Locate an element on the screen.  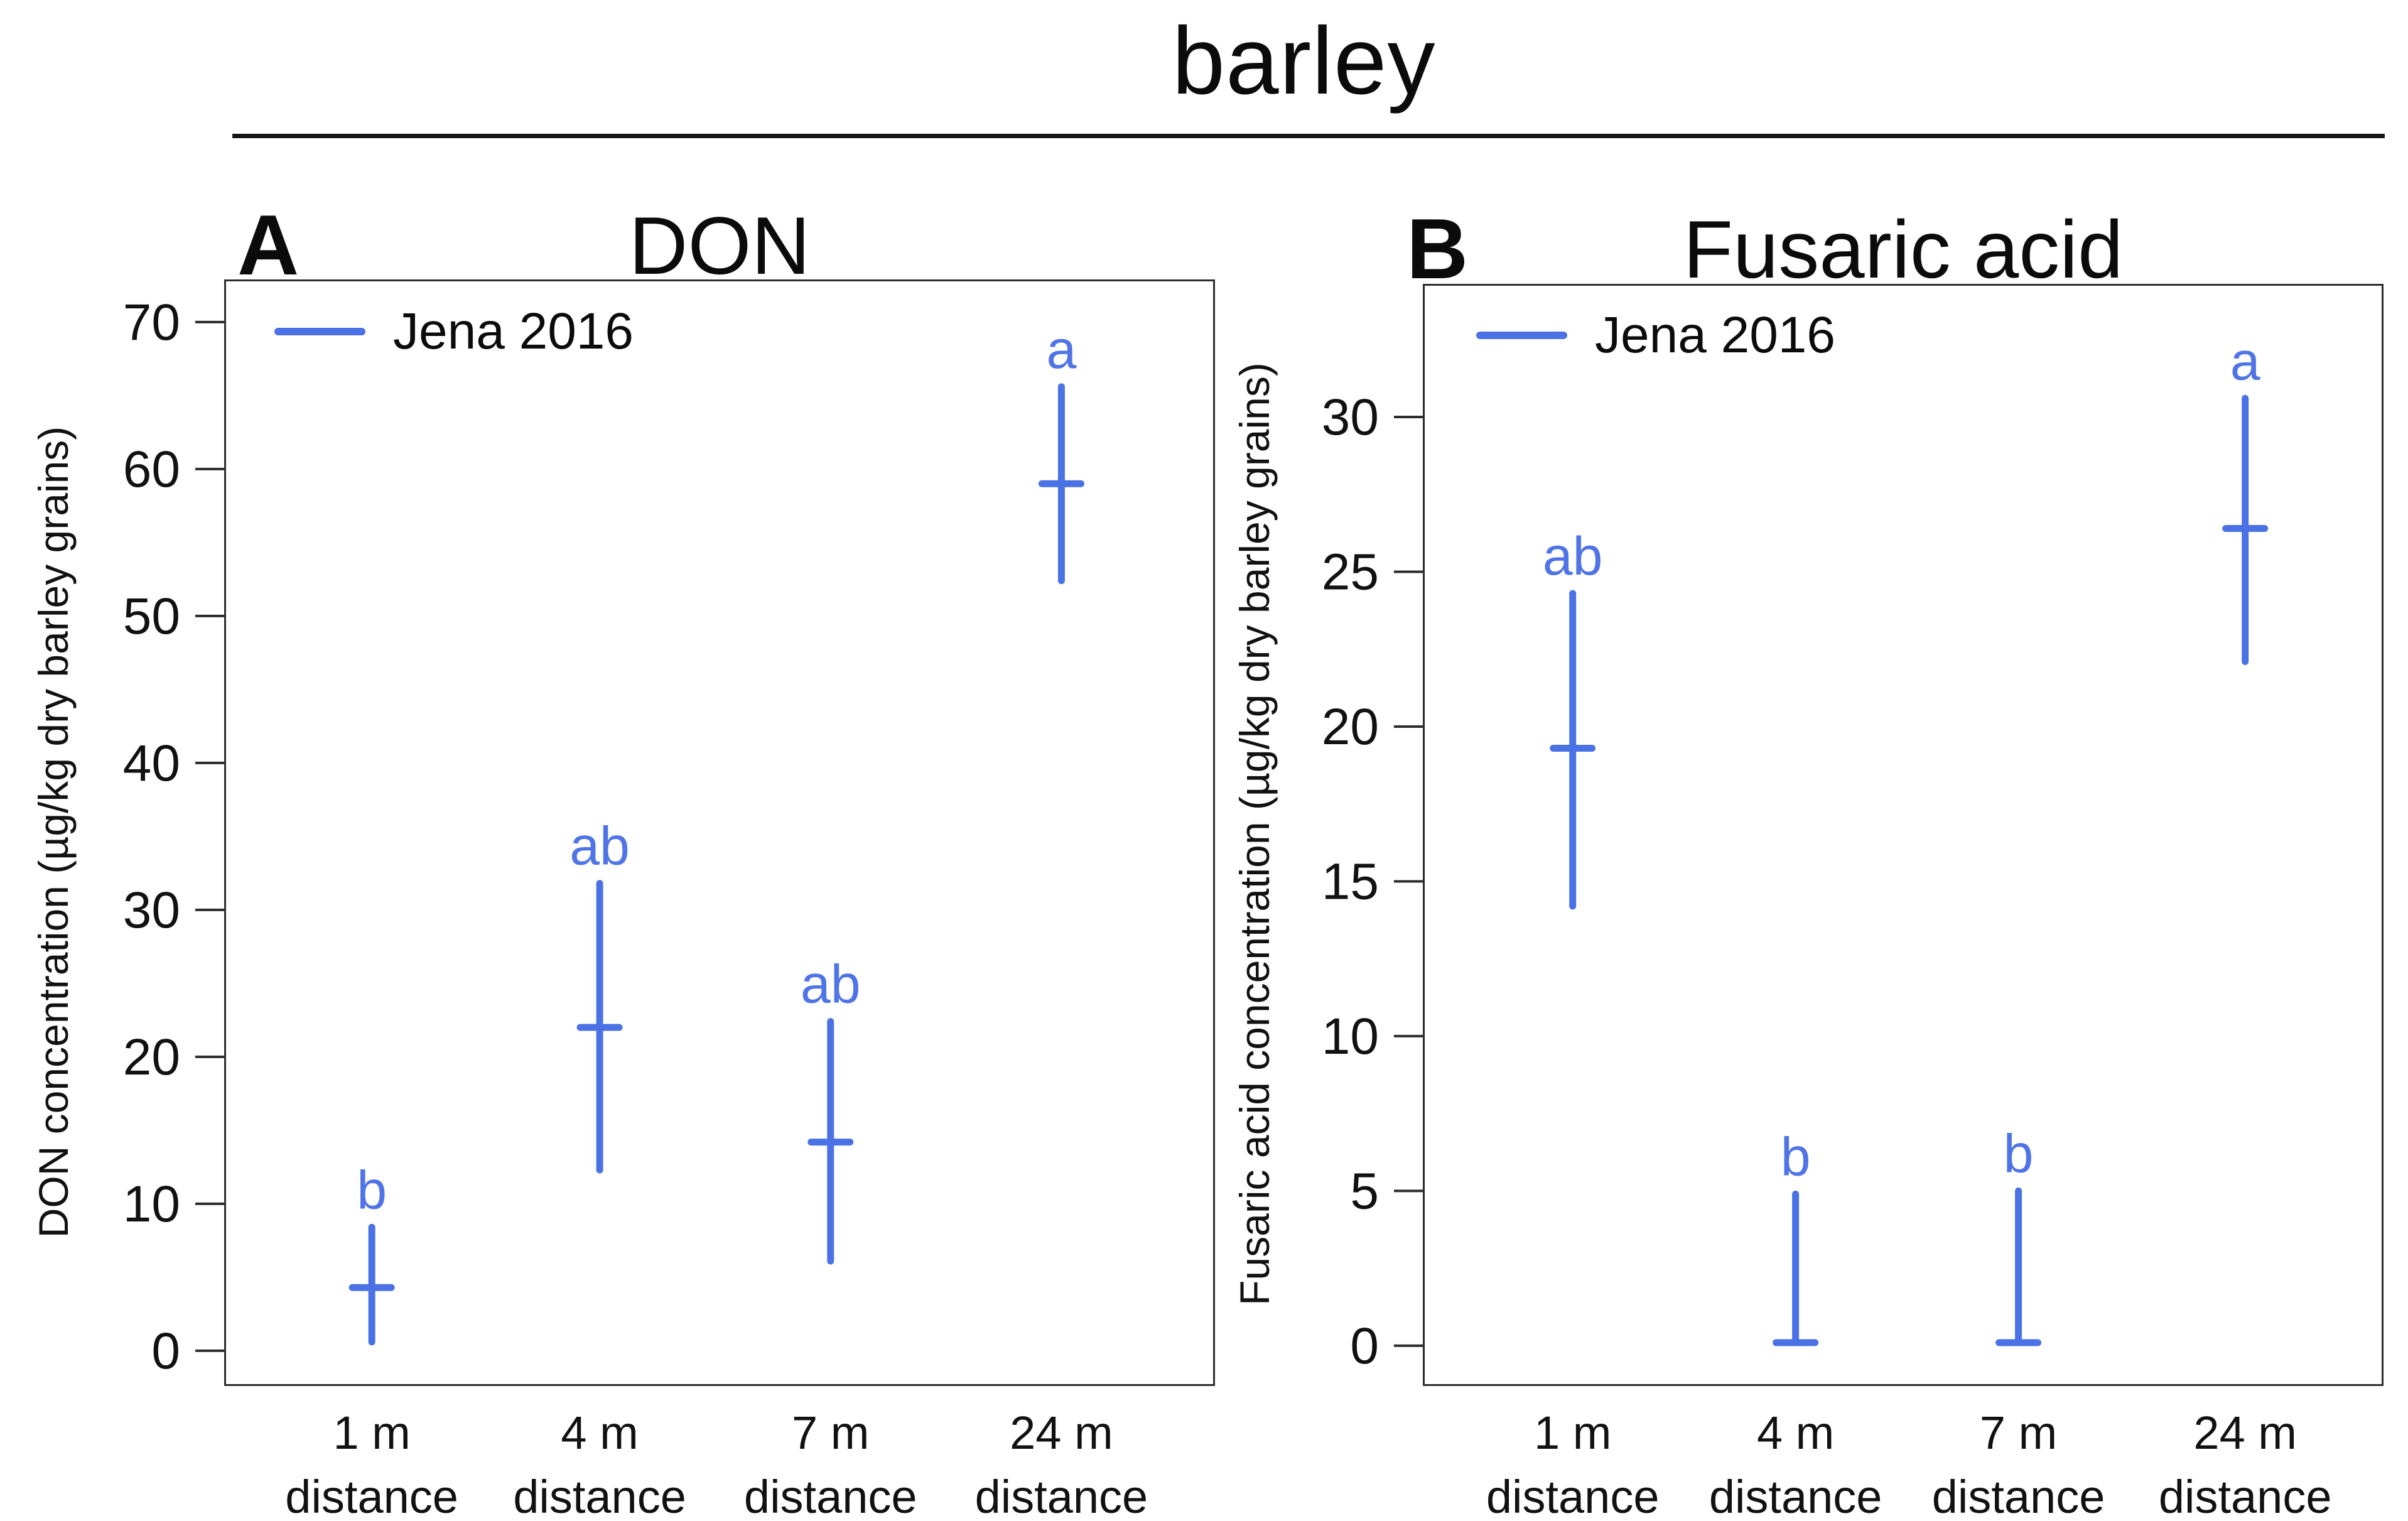
panel-a-title: DON is located at coordinates (720, 245).